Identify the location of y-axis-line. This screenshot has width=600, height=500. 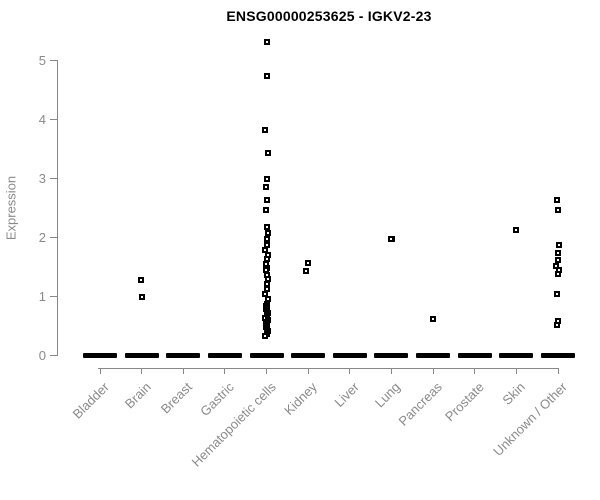
(57, 208).